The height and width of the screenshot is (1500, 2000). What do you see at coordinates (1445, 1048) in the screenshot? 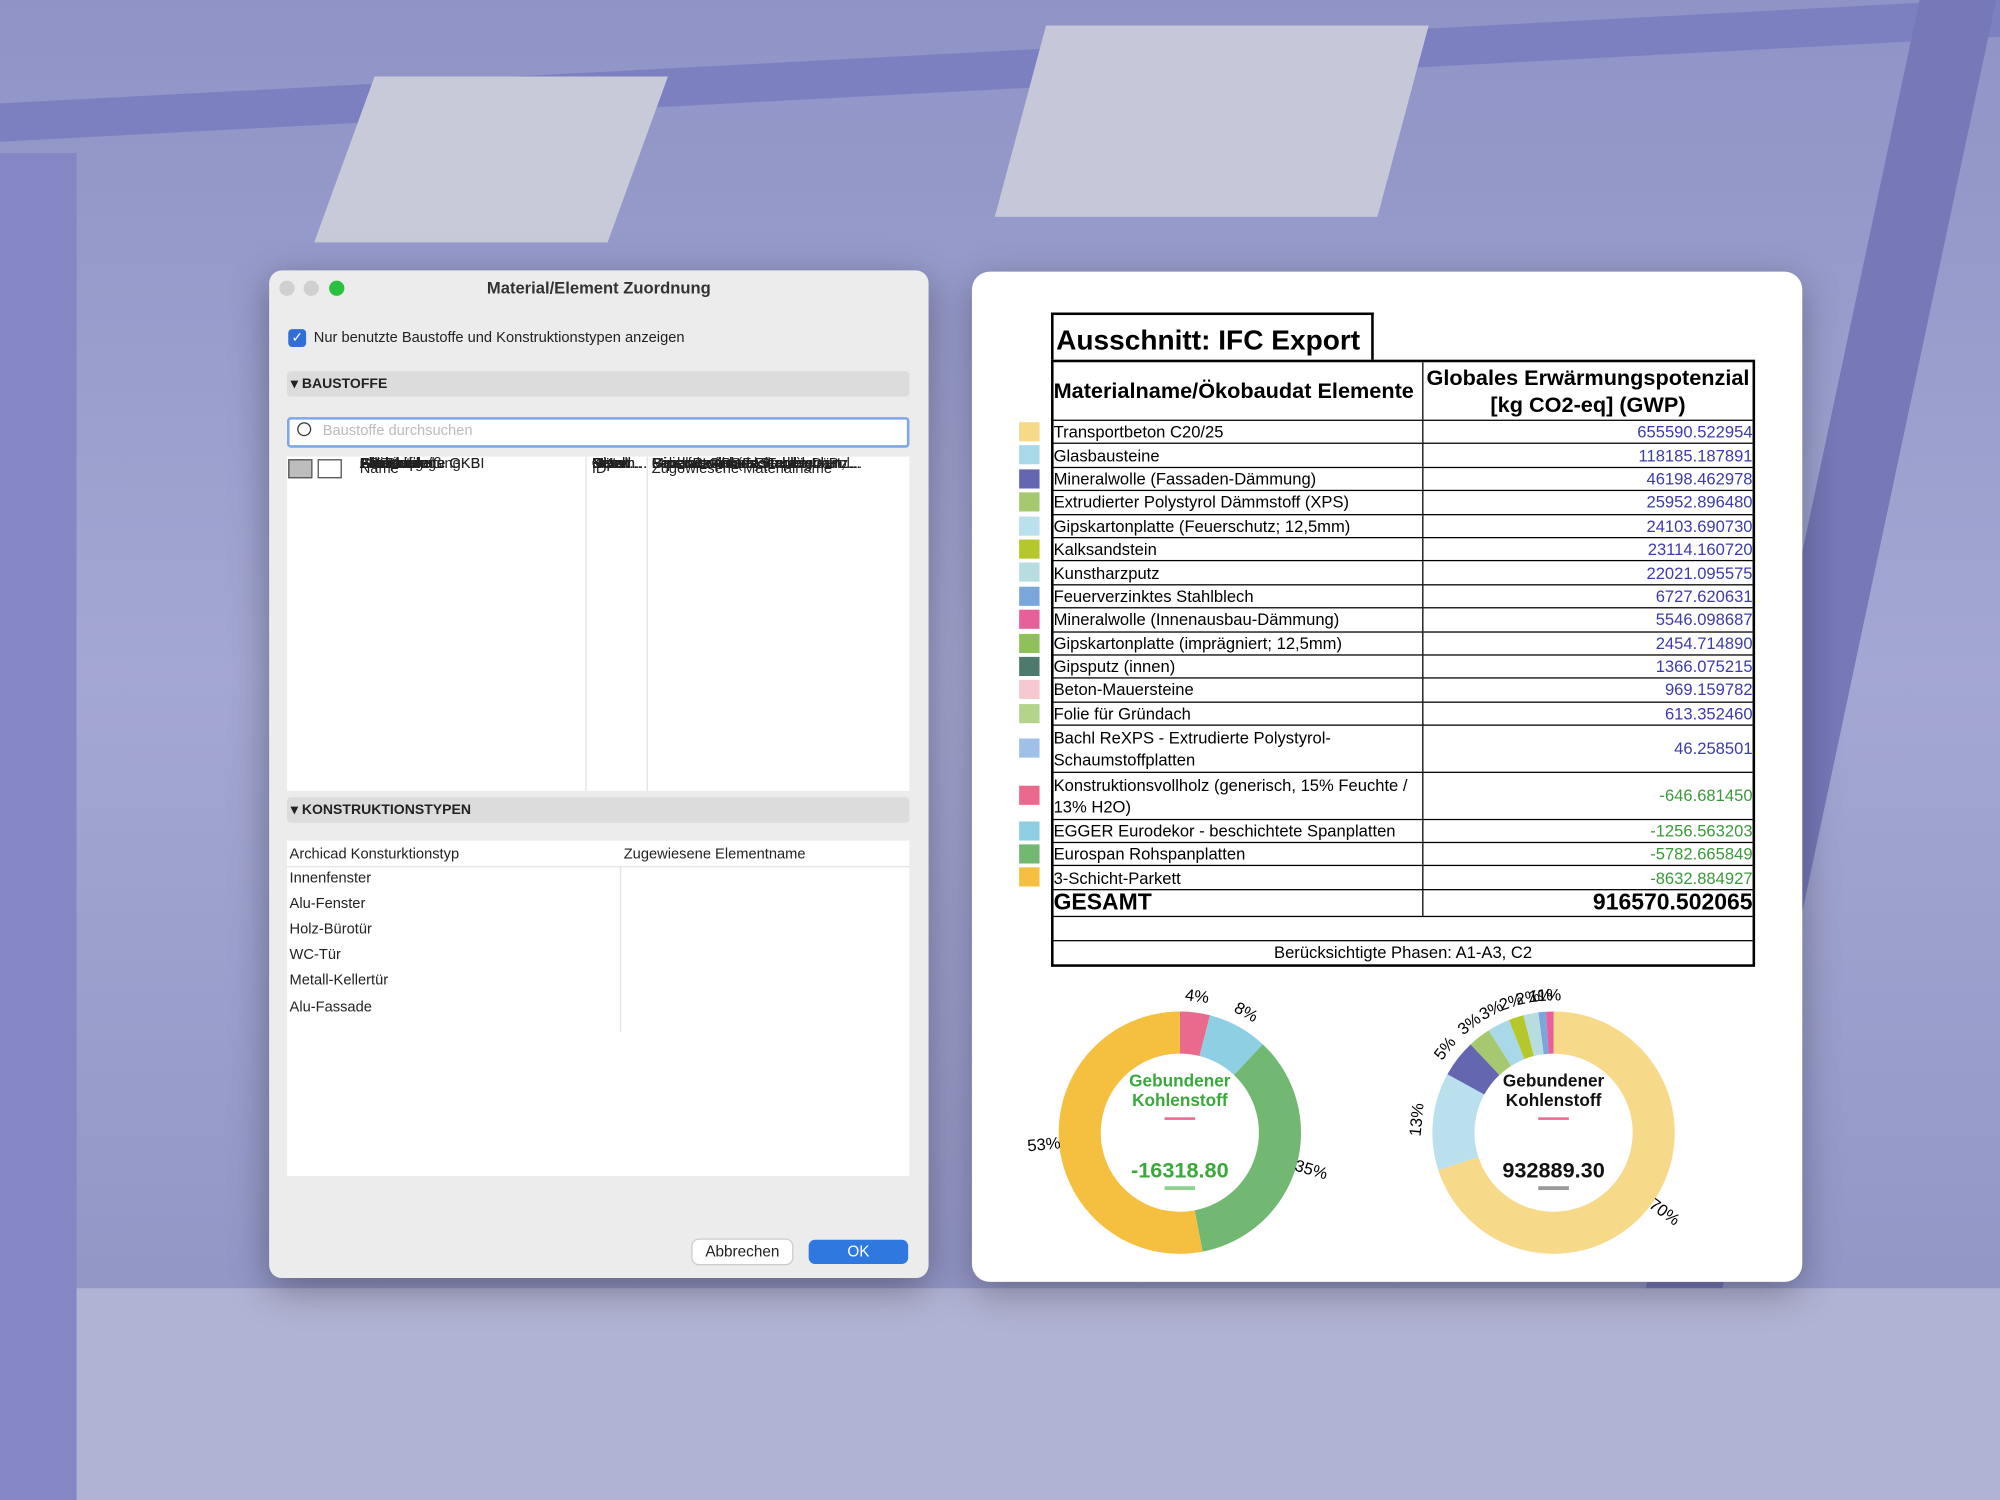
I see `percent-label: 5%` at bounding box center [1445, 1048].